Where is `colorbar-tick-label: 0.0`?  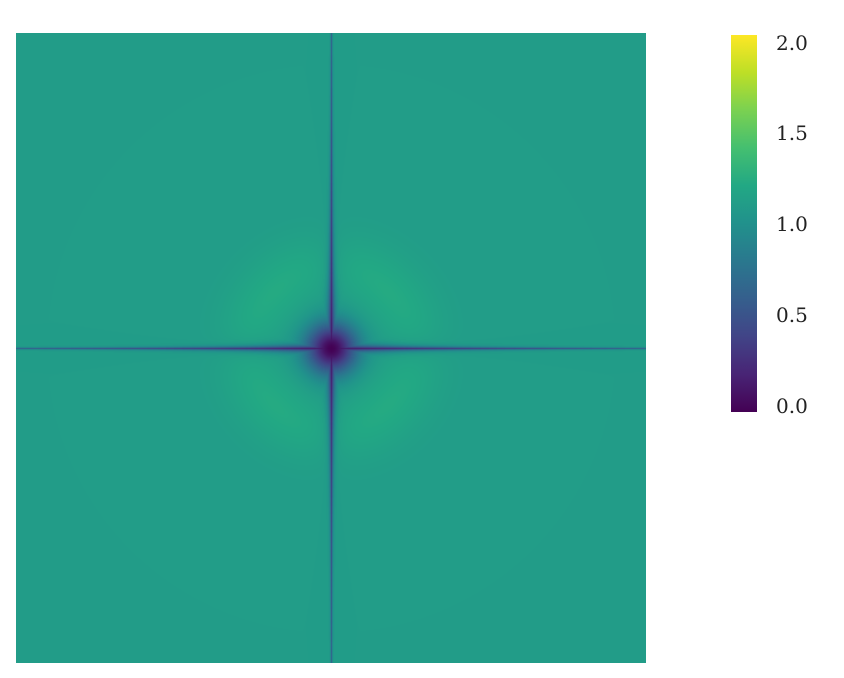 colorbar-tick-label: 0.0 is located at coordinates (792, 406).